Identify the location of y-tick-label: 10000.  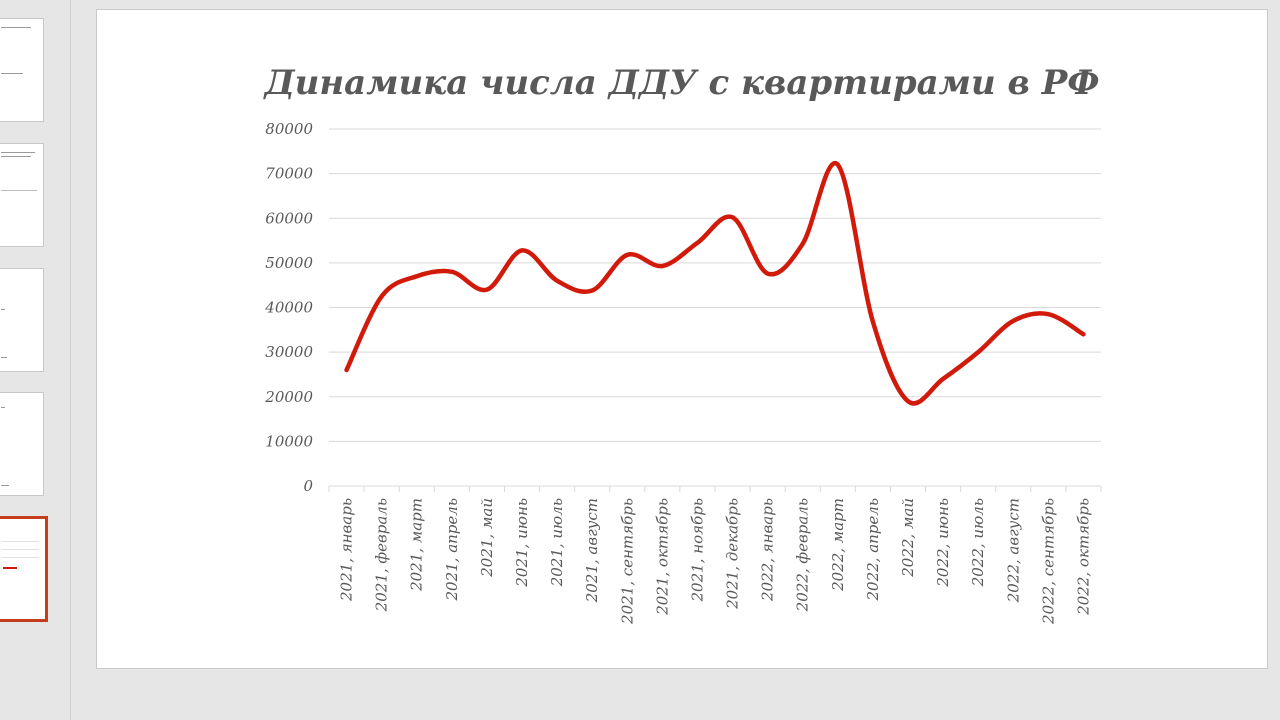
(289, 441).